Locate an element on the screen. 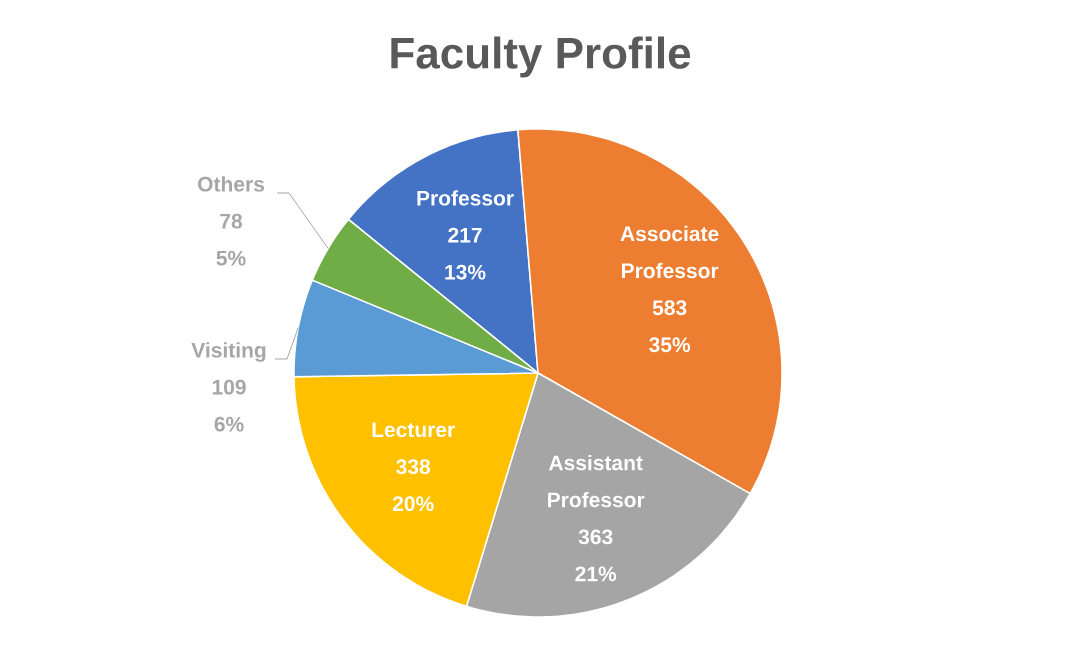  data-label: 583 35% is located at coordinates (670, 326).